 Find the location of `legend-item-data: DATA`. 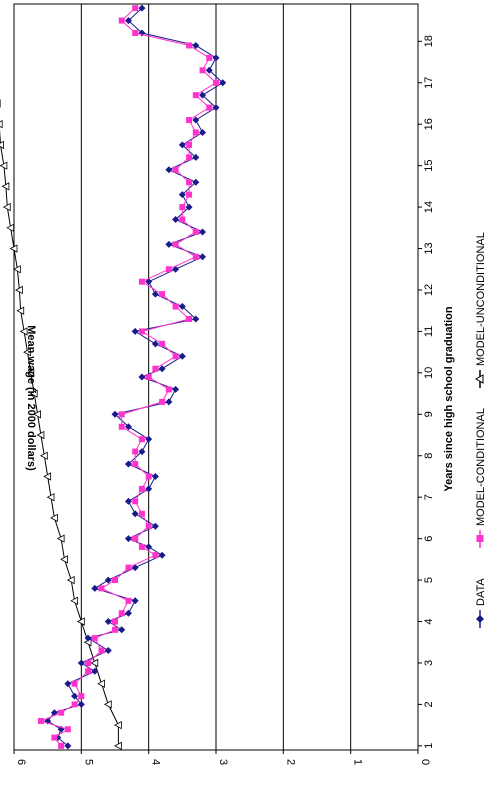

legend-item-data: DATA is located at coordinates (481, 603).